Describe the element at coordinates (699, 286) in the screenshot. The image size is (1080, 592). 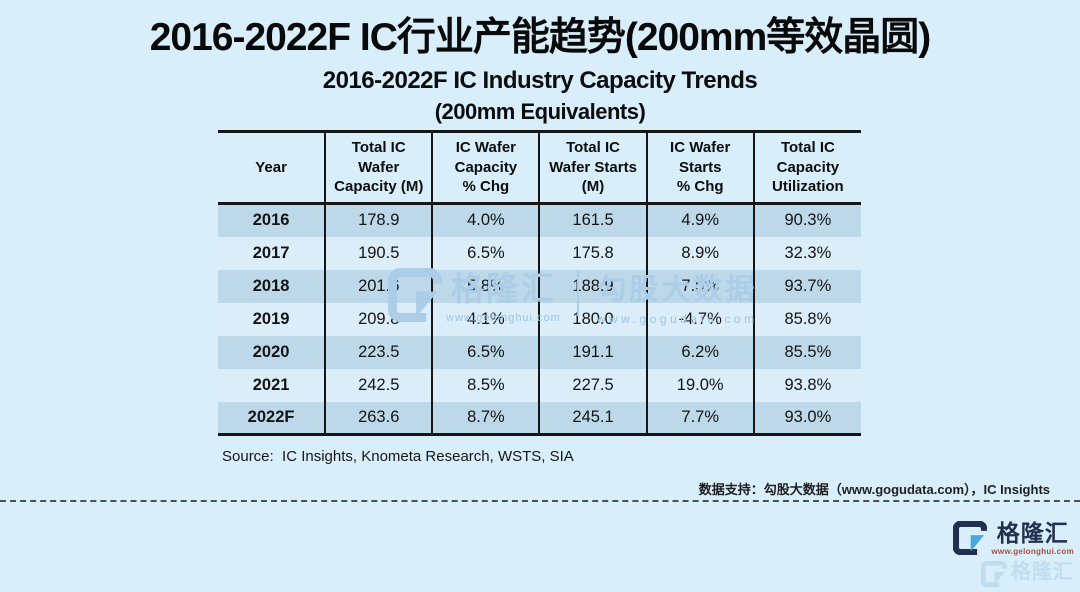
I see `value-cell: 7.5%` at that location.